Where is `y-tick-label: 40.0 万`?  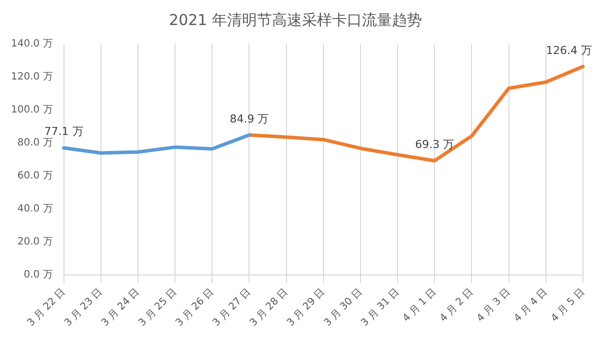 y-tick-label: 40.0 万 is located at coordinates (35, 209).